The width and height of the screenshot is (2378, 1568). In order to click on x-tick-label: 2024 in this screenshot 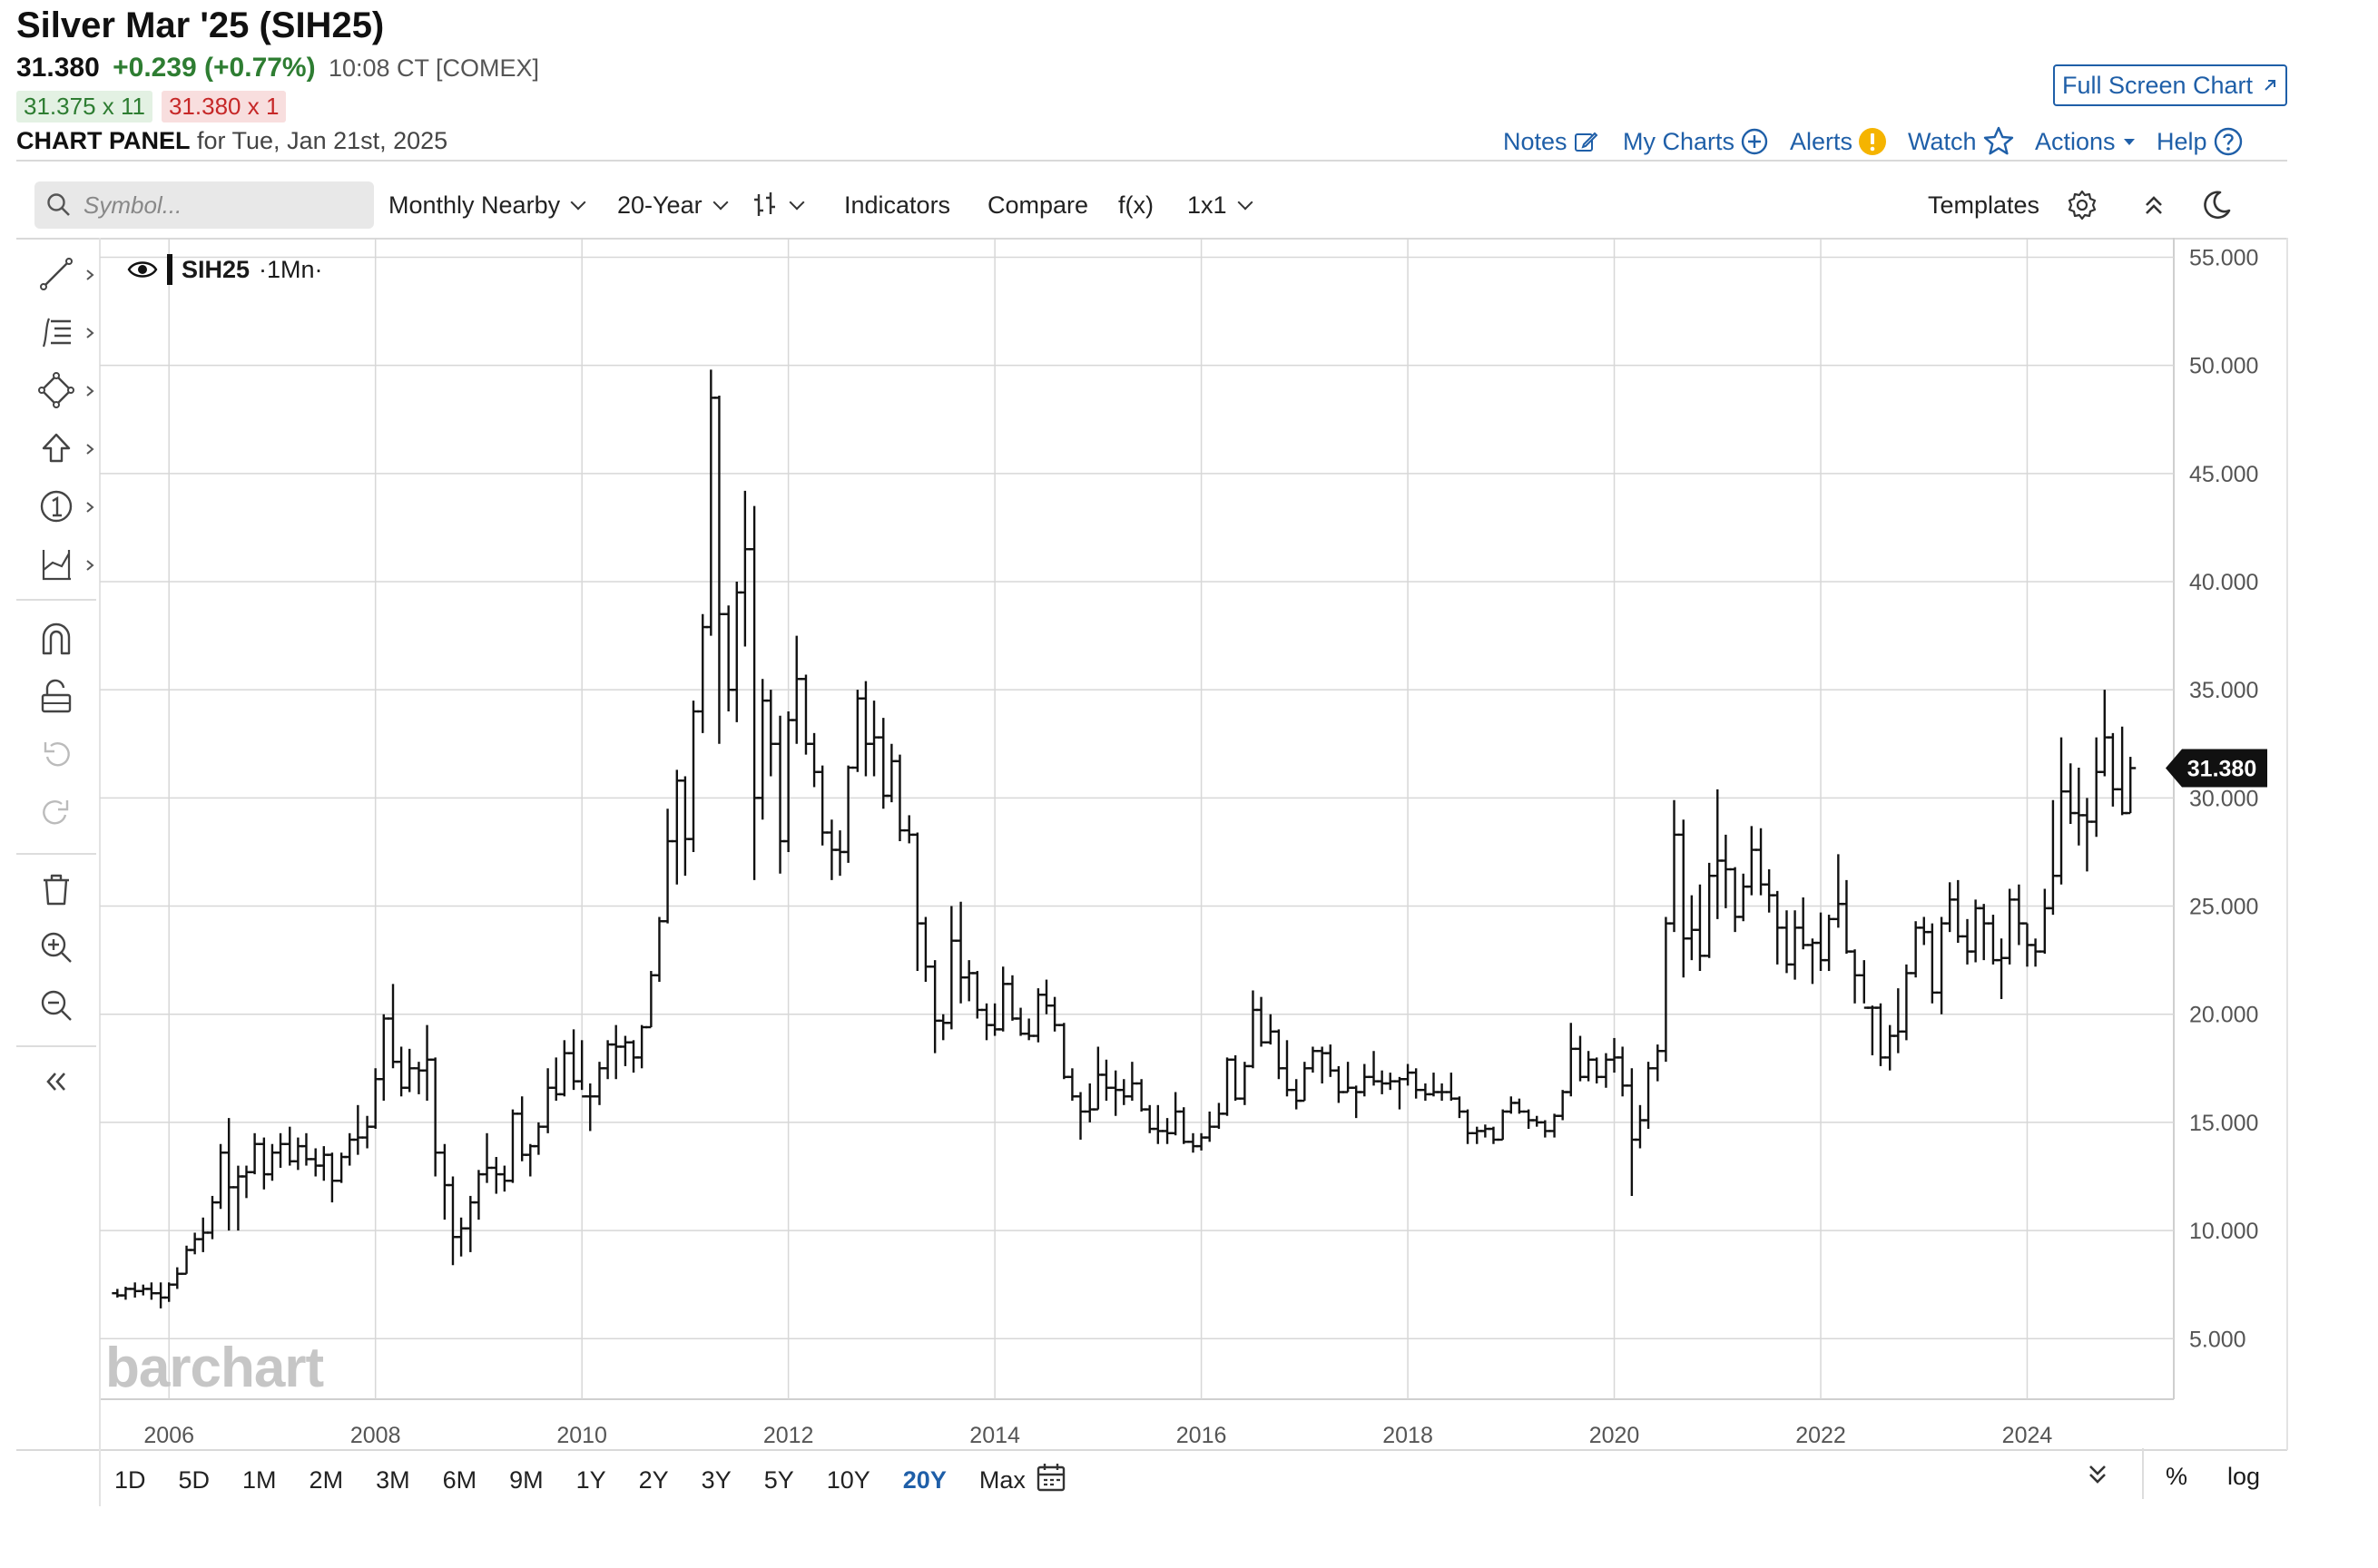, I will do `click(2028, 1435)`.